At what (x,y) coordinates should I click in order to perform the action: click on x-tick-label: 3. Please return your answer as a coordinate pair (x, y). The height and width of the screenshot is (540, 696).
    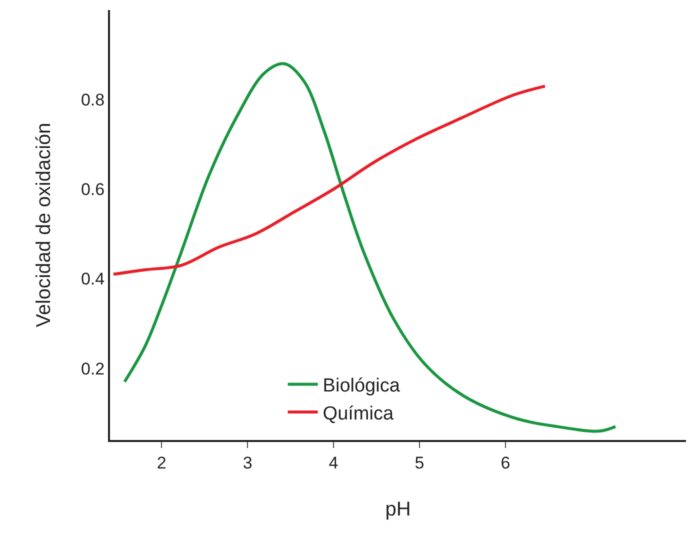
    Looking at the image, I should click on (247, 462).